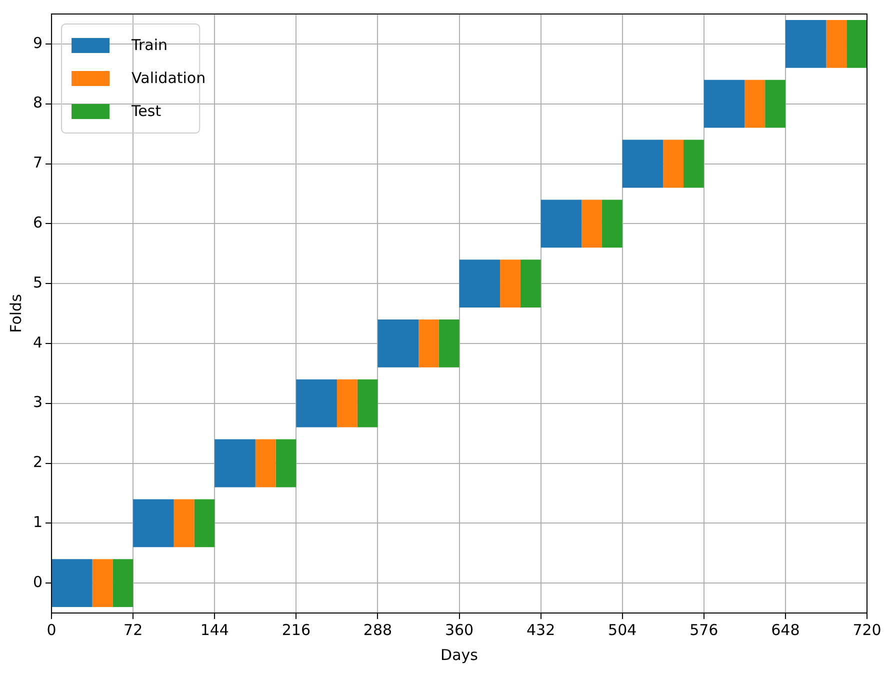  What do you see at coordinates (37, 342) in the screenshot?
I see `y-tick-label: 4` at bounding box center [37, 342].